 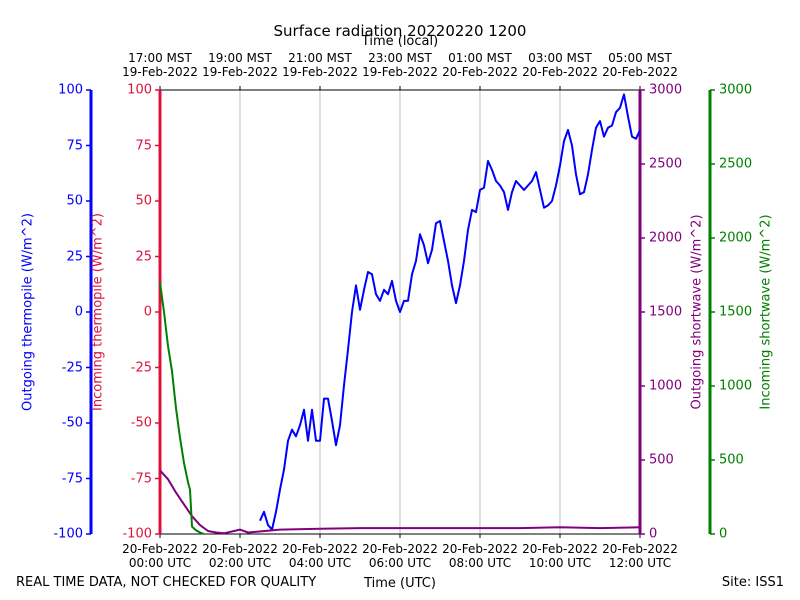 I want to click on x-tick-label: 20-Feb-2022 12:00 UTC, so click(x=640, y=556).